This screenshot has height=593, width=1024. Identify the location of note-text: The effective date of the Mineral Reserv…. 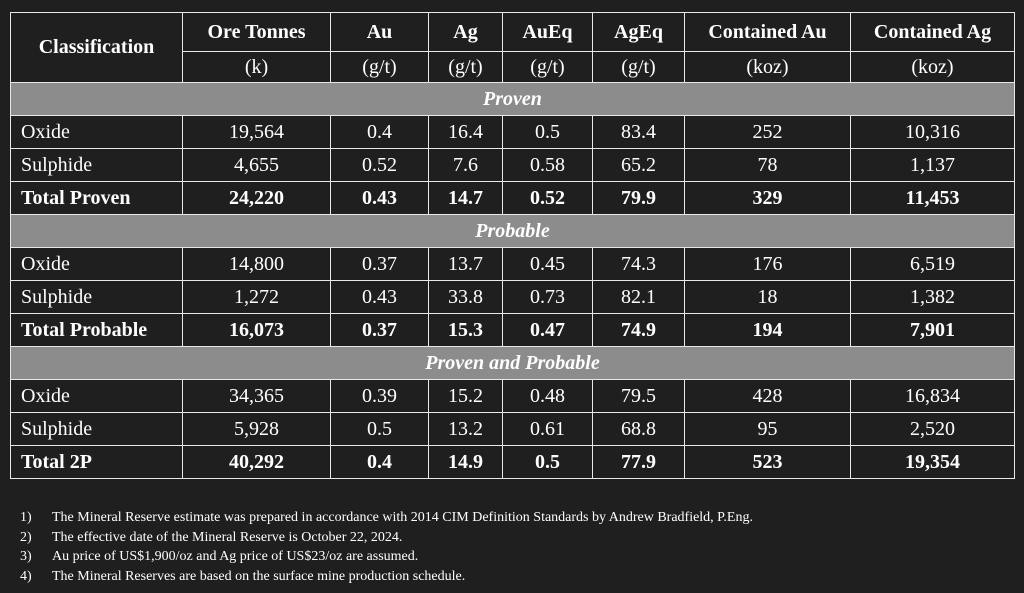
(227, 537).